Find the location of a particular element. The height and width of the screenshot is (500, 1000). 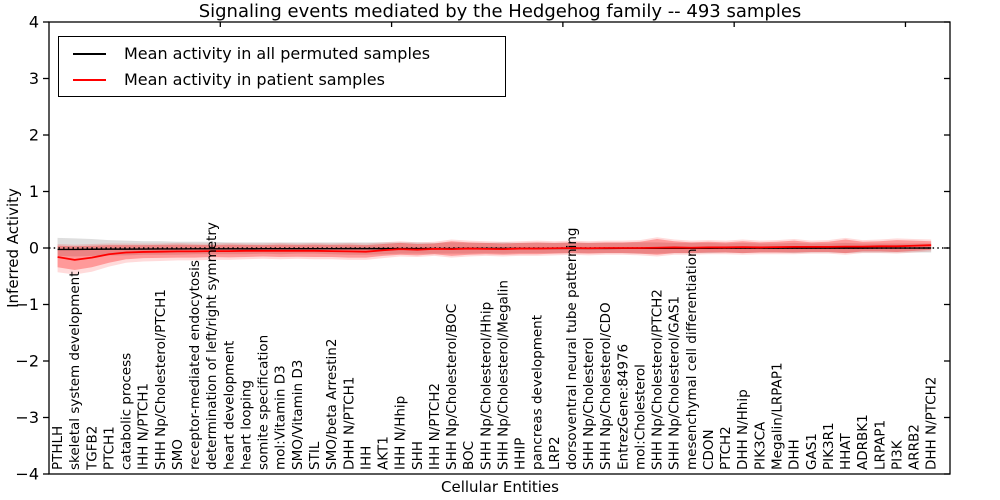

x-axis-label: Cellular Entities is located at coordinates (500, 487).